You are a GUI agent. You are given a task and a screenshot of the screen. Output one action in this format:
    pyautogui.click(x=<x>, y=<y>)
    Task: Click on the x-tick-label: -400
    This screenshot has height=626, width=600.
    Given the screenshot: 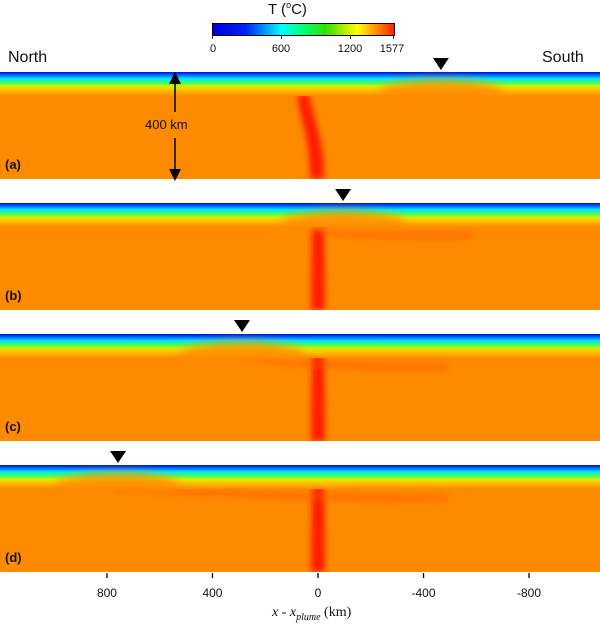 What is the action you would take?
    pyautogui.click(x=423, y=593)
    